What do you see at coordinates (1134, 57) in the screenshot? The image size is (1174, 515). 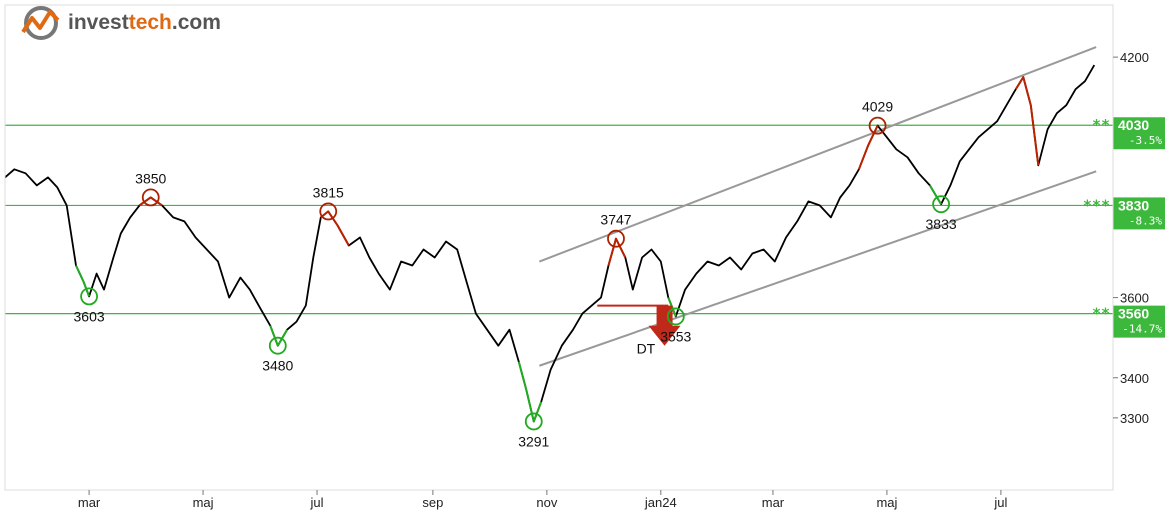 I see `y-tick-label: 4200` at bounding box center [1134, 57].